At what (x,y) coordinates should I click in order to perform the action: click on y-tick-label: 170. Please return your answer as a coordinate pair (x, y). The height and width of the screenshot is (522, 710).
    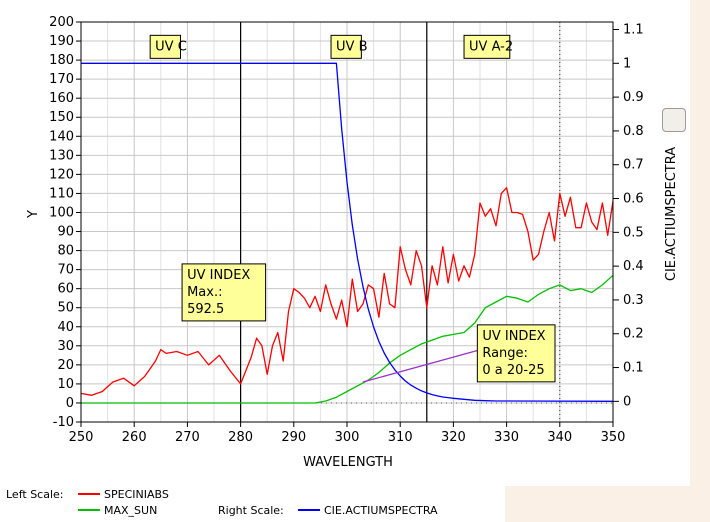
    Looking at the image, I should click on (61, 79).